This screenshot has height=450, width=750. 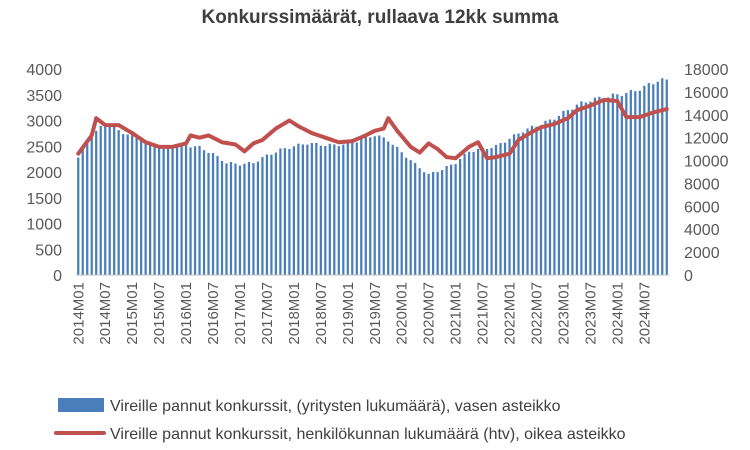 What do you see at coordinates (702, 207) in the screenshot?
I see `right-tick-label: 6000` at bounding box center [702, 207].